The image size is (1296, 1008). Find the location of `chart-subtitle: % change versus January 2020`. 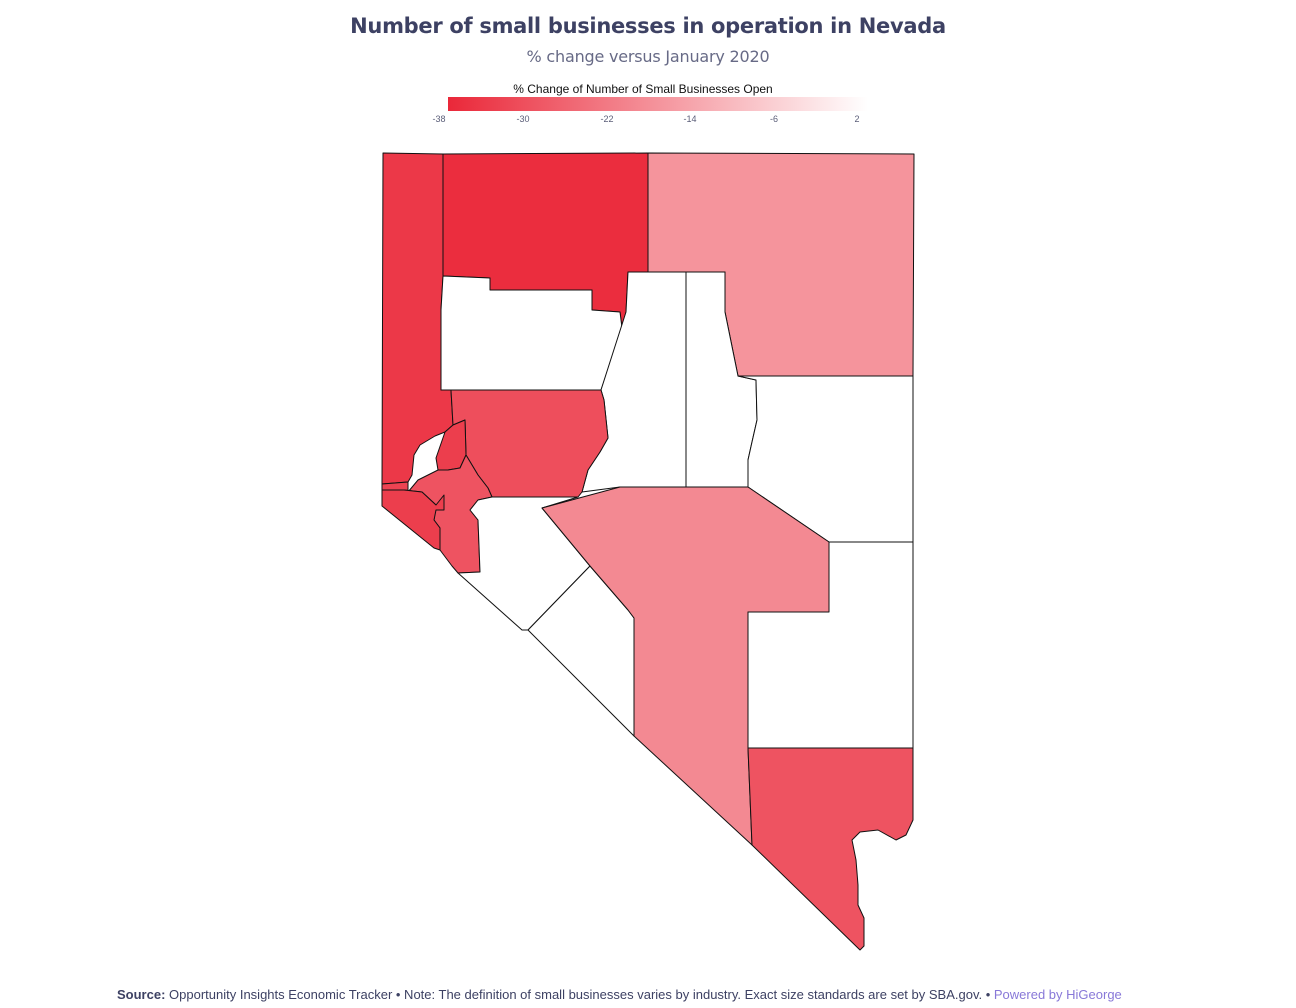

chart-subtitle: % change versus January 2020 is located at coordinates (648, 56).